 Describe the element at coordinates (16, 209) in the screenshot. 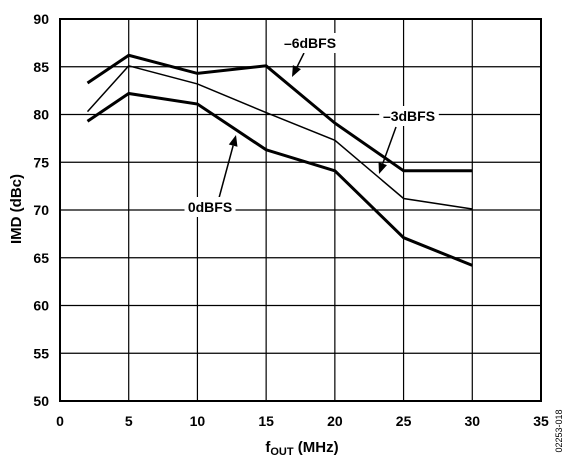

I see `y-axis-title: IMD (dBc)` at that location.